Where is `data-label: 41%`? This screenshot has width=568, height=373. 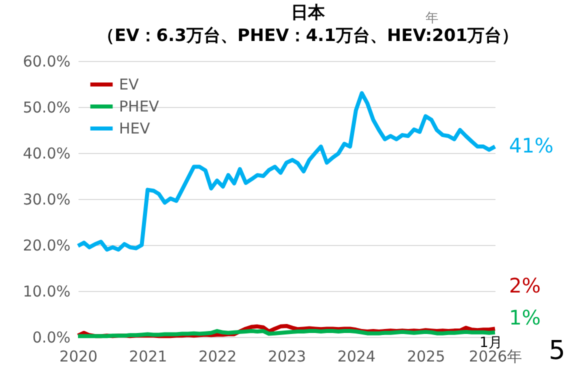 data-label: 41% is located at coordinates (531, 146).